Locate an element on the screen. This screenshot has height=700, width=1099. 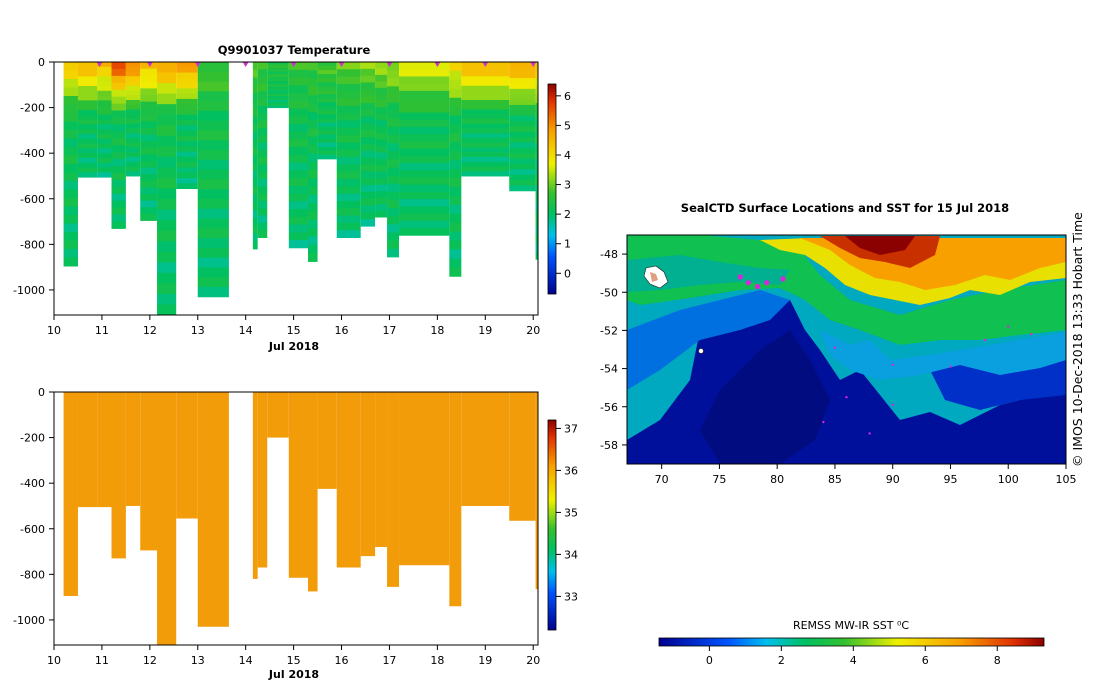
colorbar-tick-label: 36 is located at coordinates (571, 470).